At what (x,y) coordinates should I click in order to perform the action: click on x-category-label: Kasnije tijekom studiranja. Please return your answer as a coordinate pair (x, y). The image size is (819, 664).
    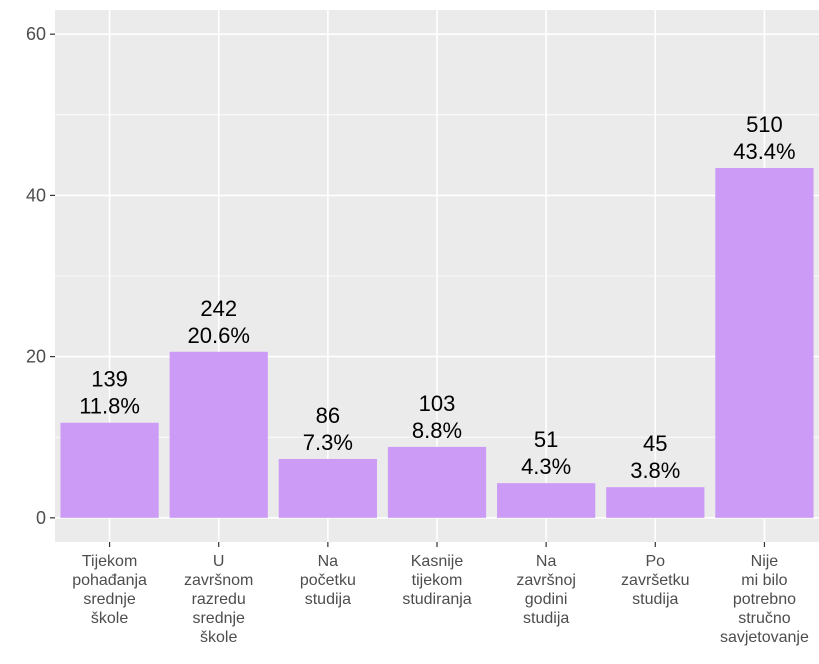
    Looking at the image, I should click on (436, 580).